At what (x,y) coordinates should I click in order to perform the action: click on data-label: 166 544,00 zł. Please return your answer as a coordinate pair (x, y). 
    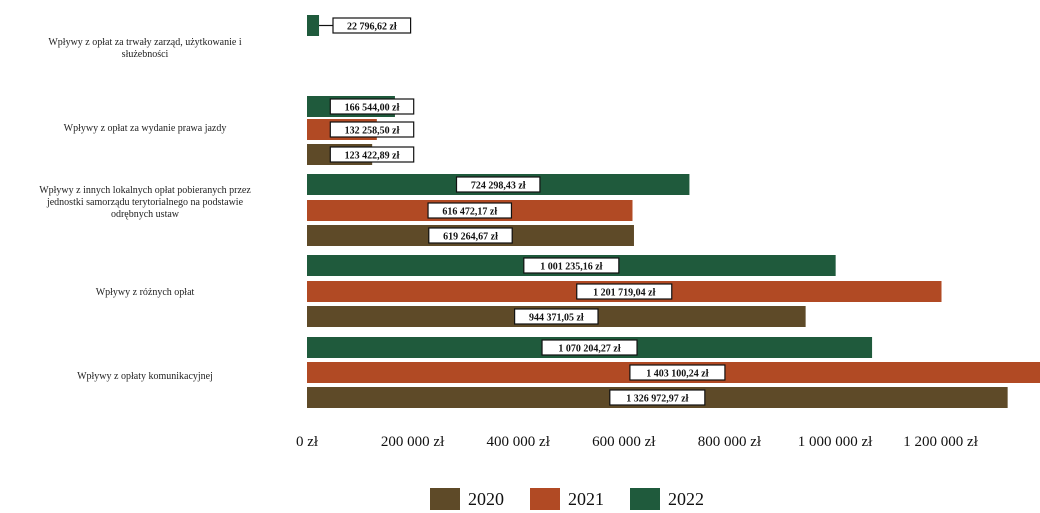
    Looking at the image, I should click on (372, 108).